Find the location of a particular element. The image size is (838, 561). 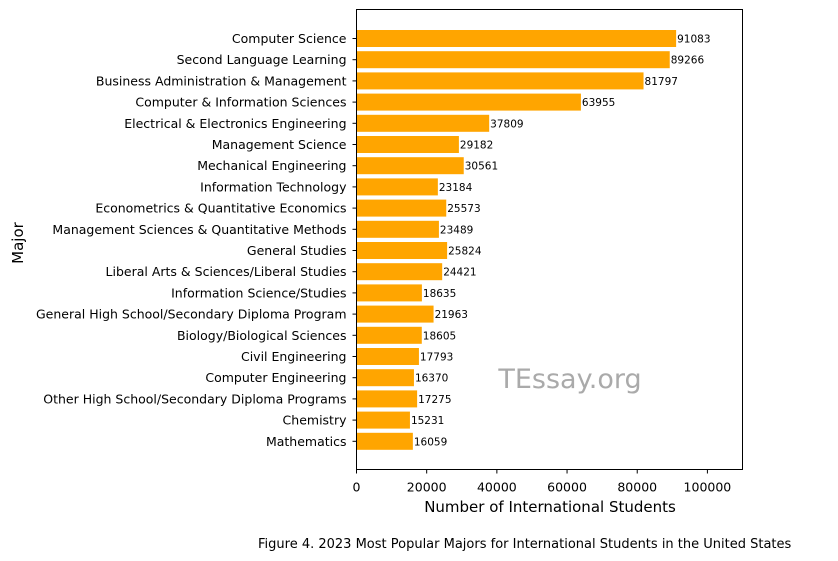

x-tick-label: 80000 is located at coordinates (637, 487).